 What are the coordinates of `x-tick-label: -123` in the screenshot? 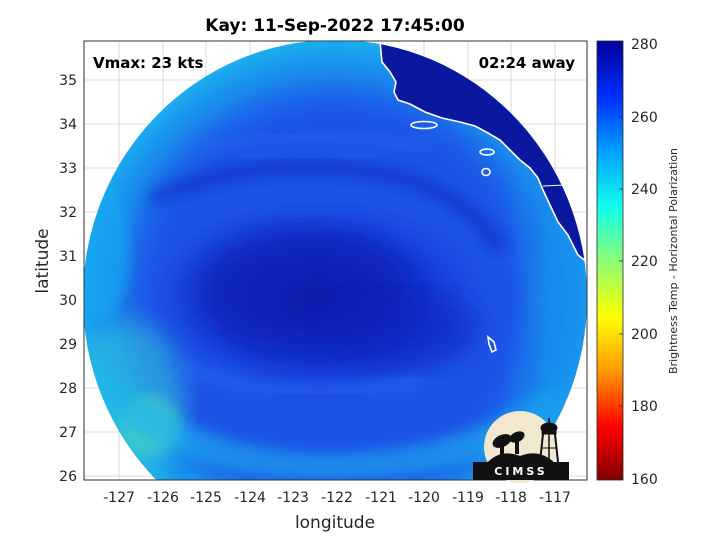 It's located at (293, 498).